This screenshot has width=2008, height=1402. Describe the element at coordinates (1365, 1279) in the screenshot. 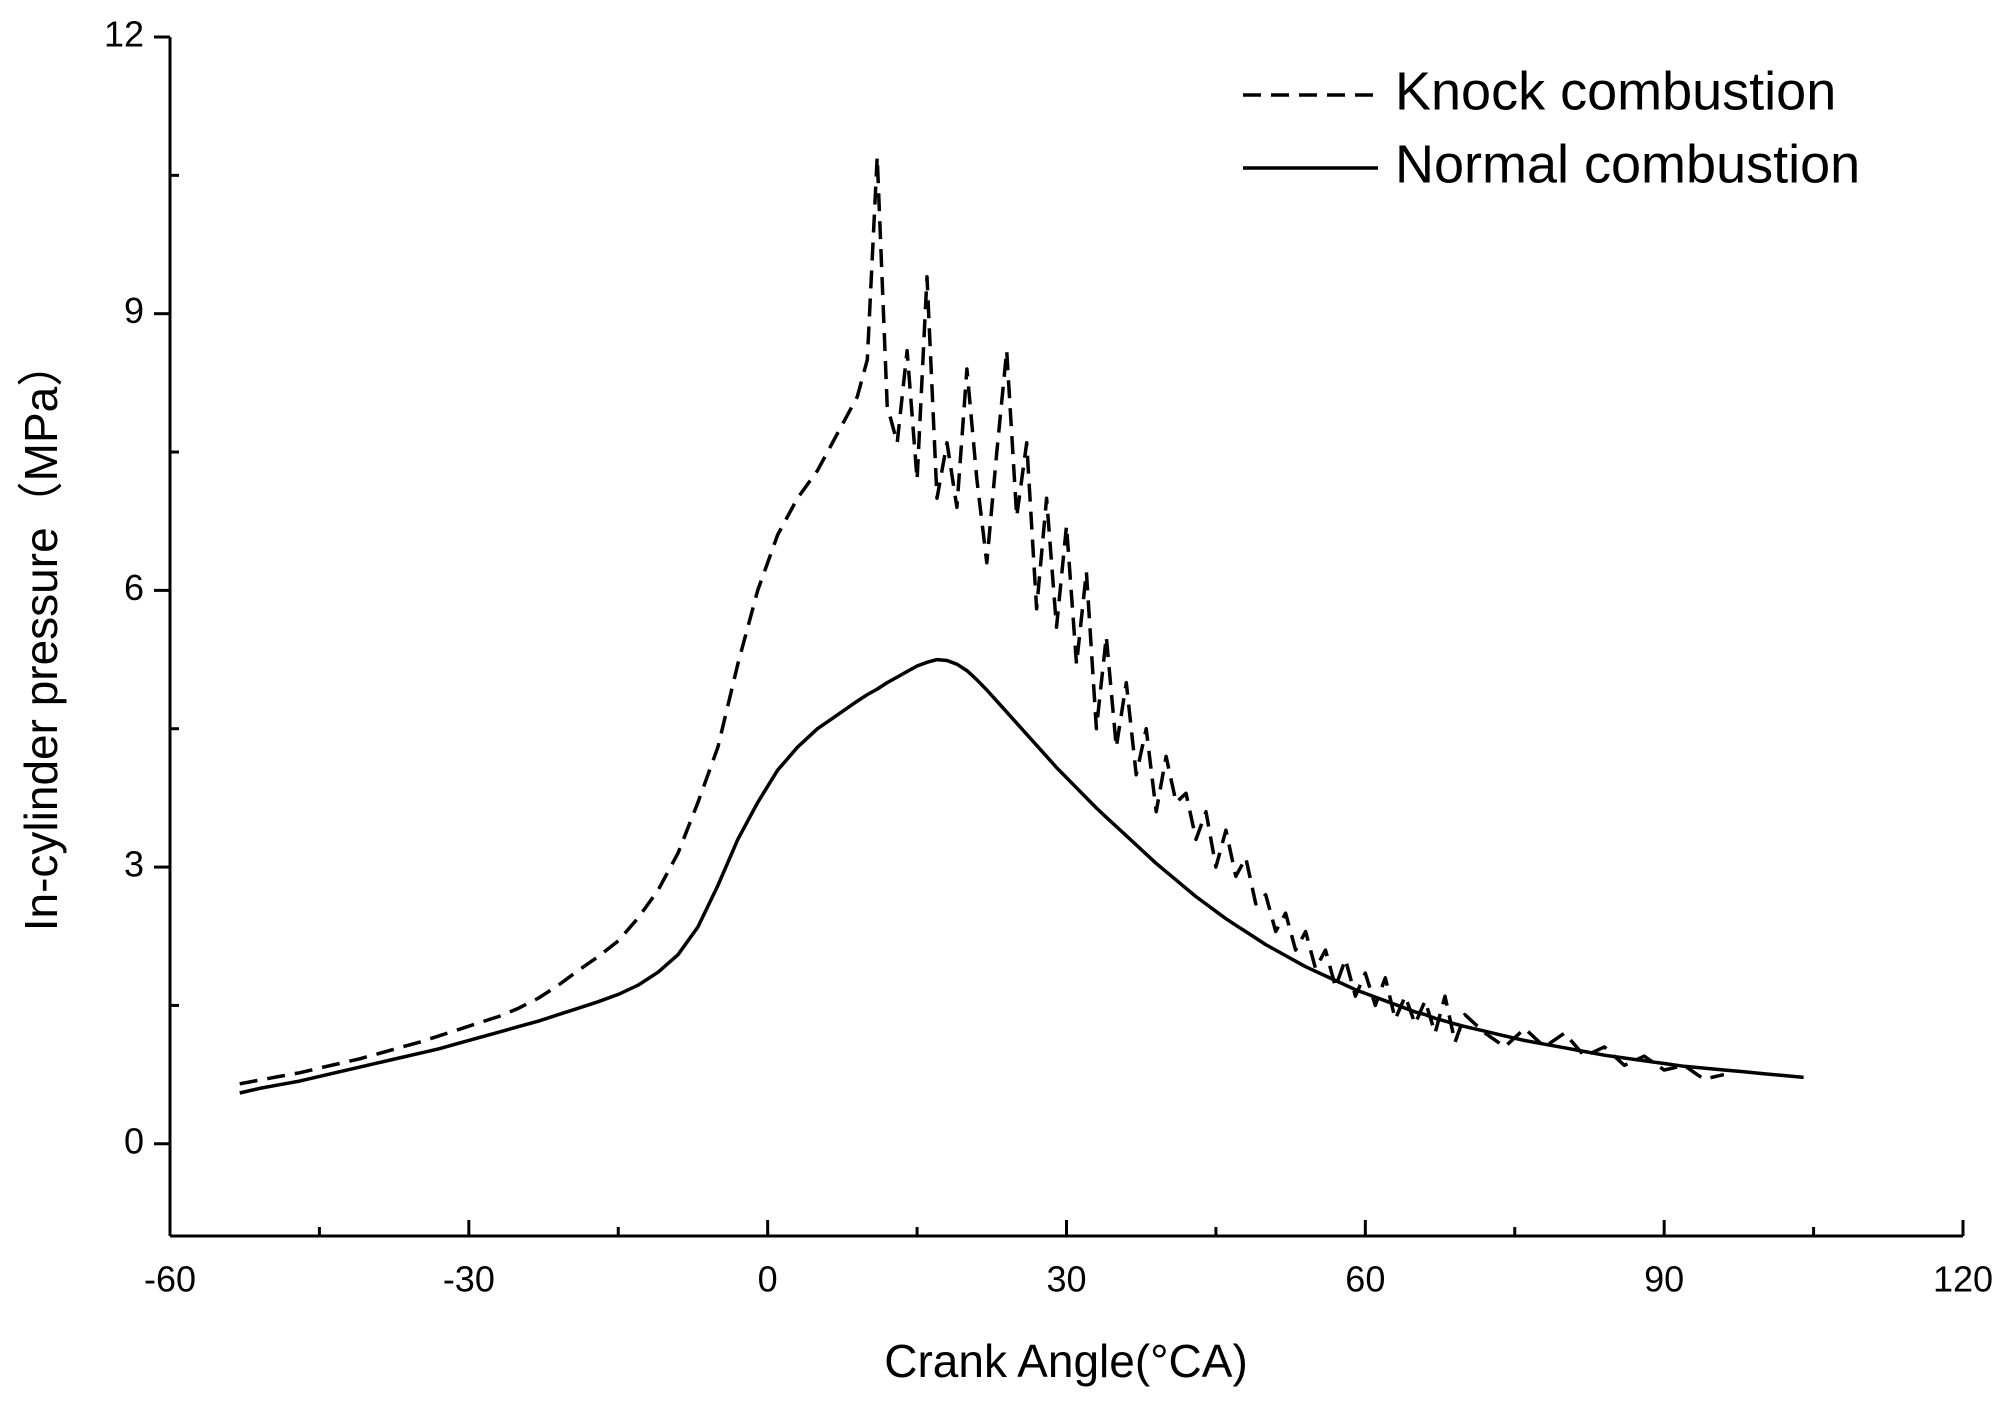

I see `x-tick-label: 60` at that location.